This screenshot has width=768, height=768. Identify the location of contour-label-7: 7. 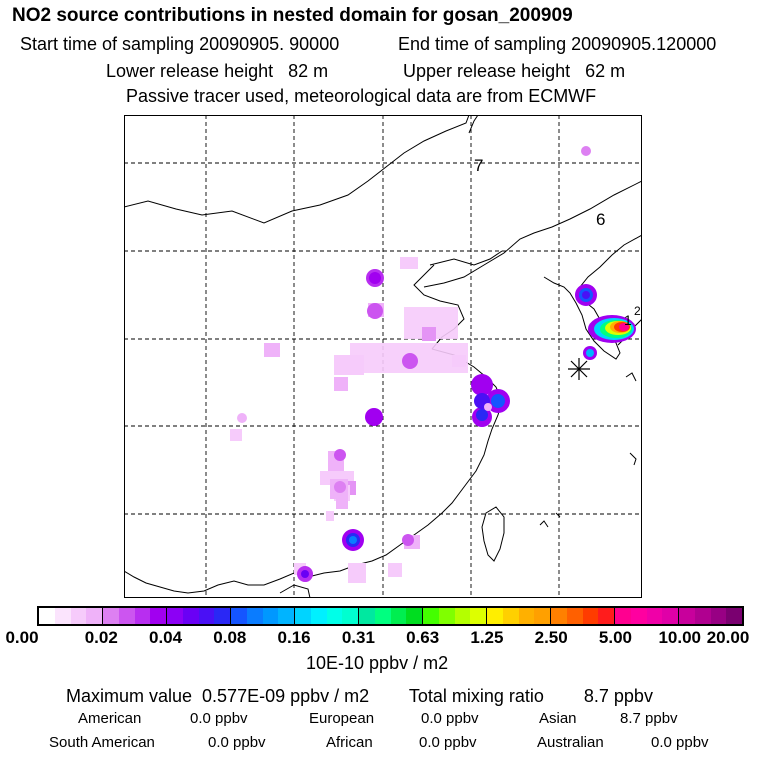
(478, 165).